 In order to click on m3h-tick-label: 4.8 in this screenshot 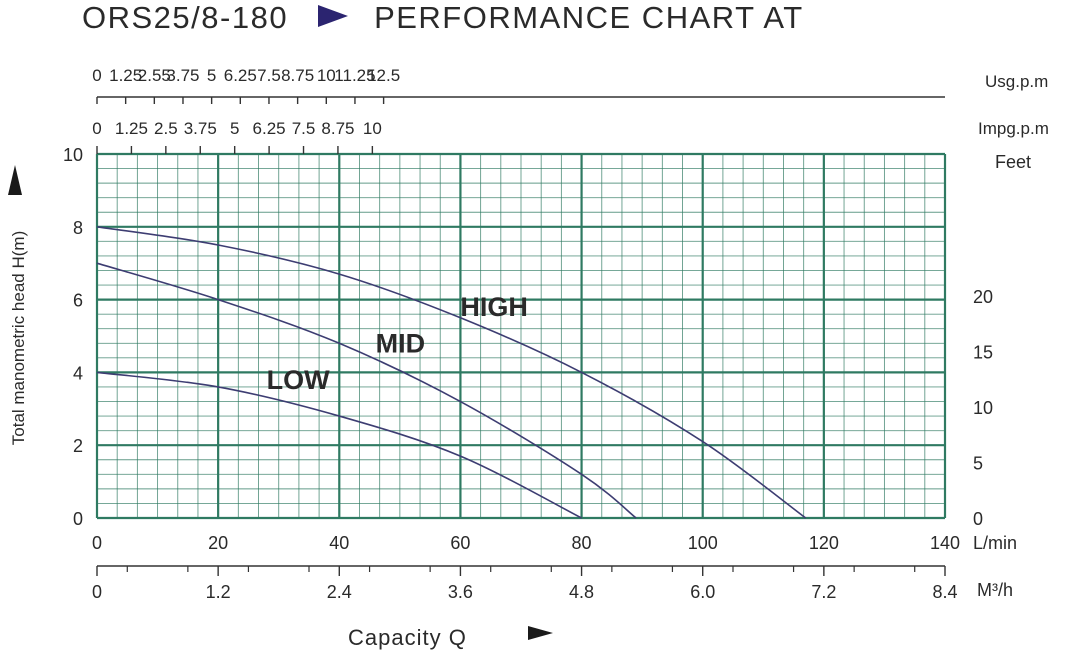, I will do `click(581, 592)`.